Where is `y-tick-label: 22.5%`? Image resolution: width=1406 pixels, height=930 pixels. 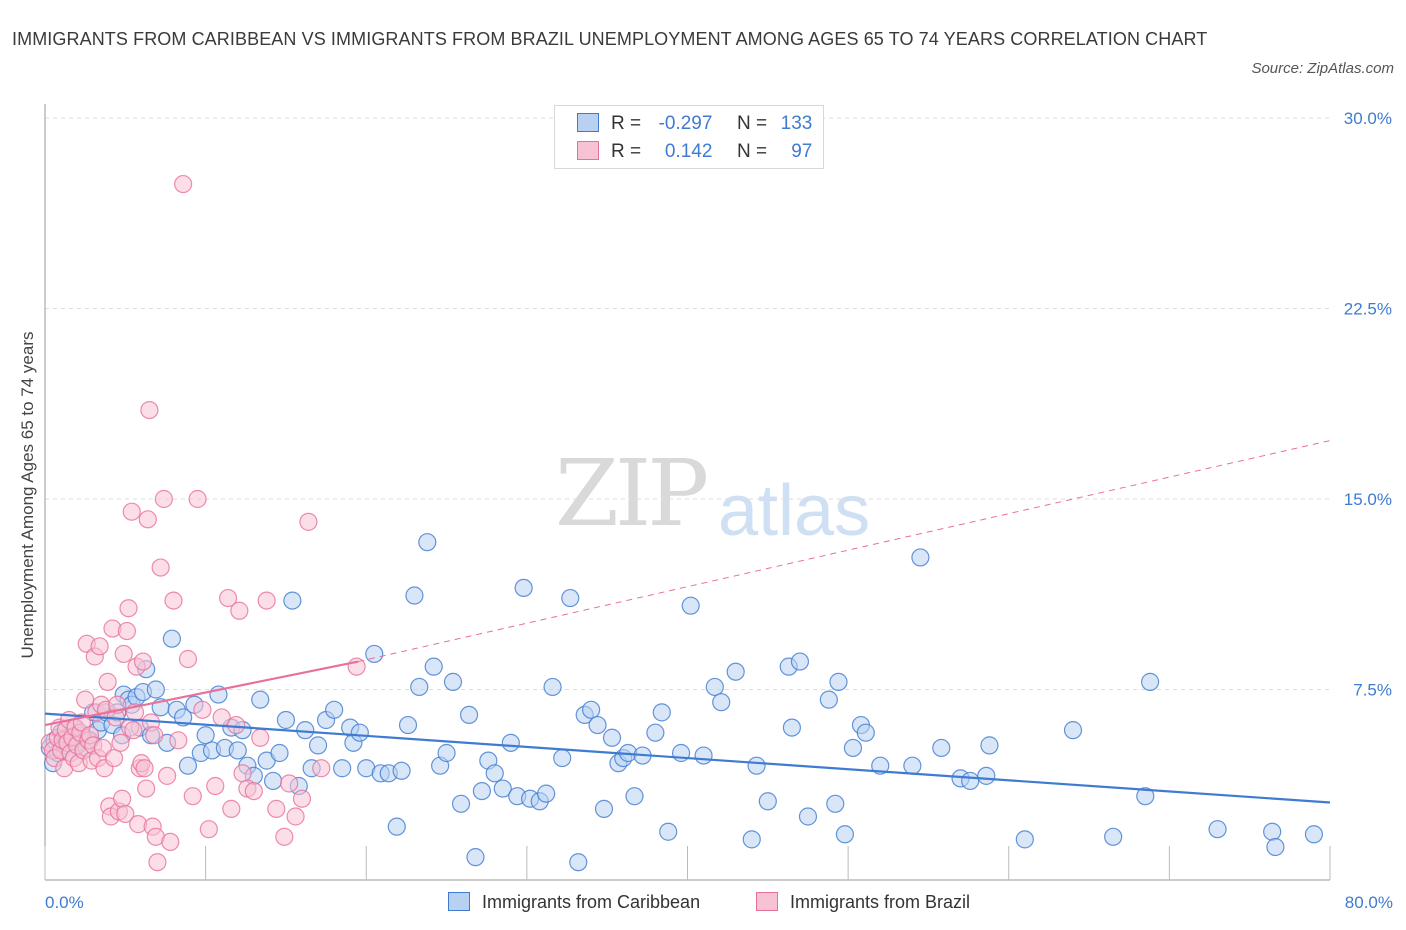
y-tick-label: 22.5% is located at coordinates (1368, 309).